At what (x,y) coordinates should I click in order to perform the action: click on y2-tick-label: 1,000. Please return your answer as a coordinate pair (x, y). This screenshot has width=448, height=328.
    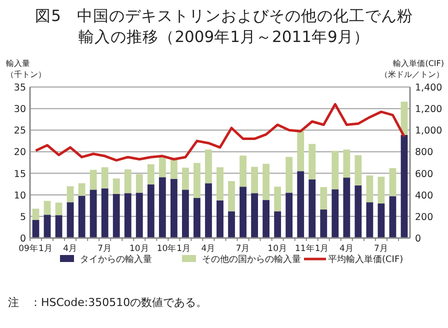
    Looking at the image, I should click on (428, 131).